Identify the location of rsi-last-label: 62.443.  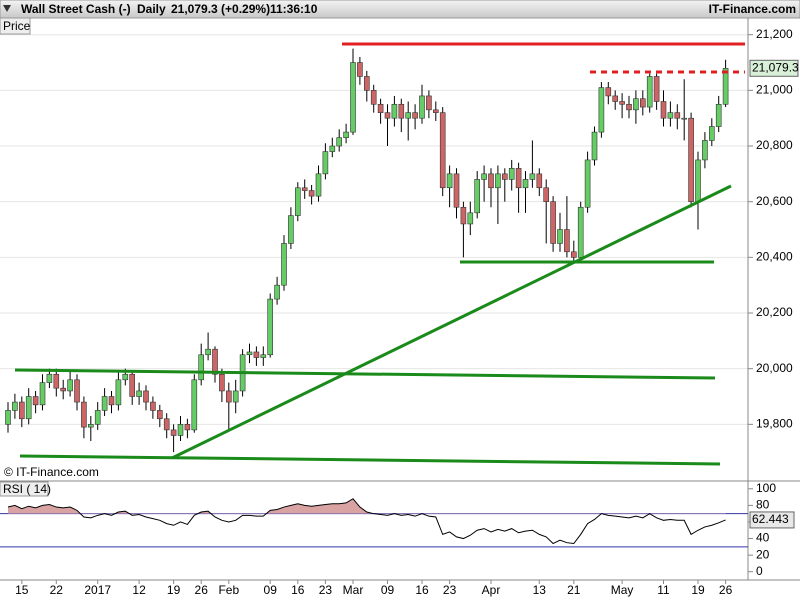
(770, 519).